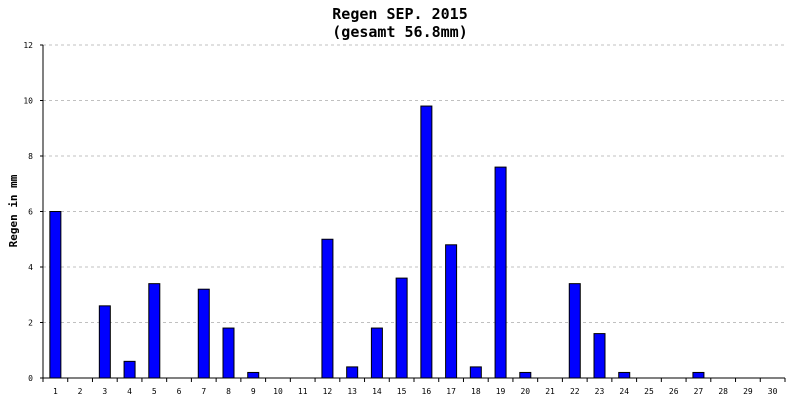 The height and width of the screenshot is (400, 800). Describe the element at coordinates (278, 391) in the screenshot. I see `x-tick-label: 10` at that location.